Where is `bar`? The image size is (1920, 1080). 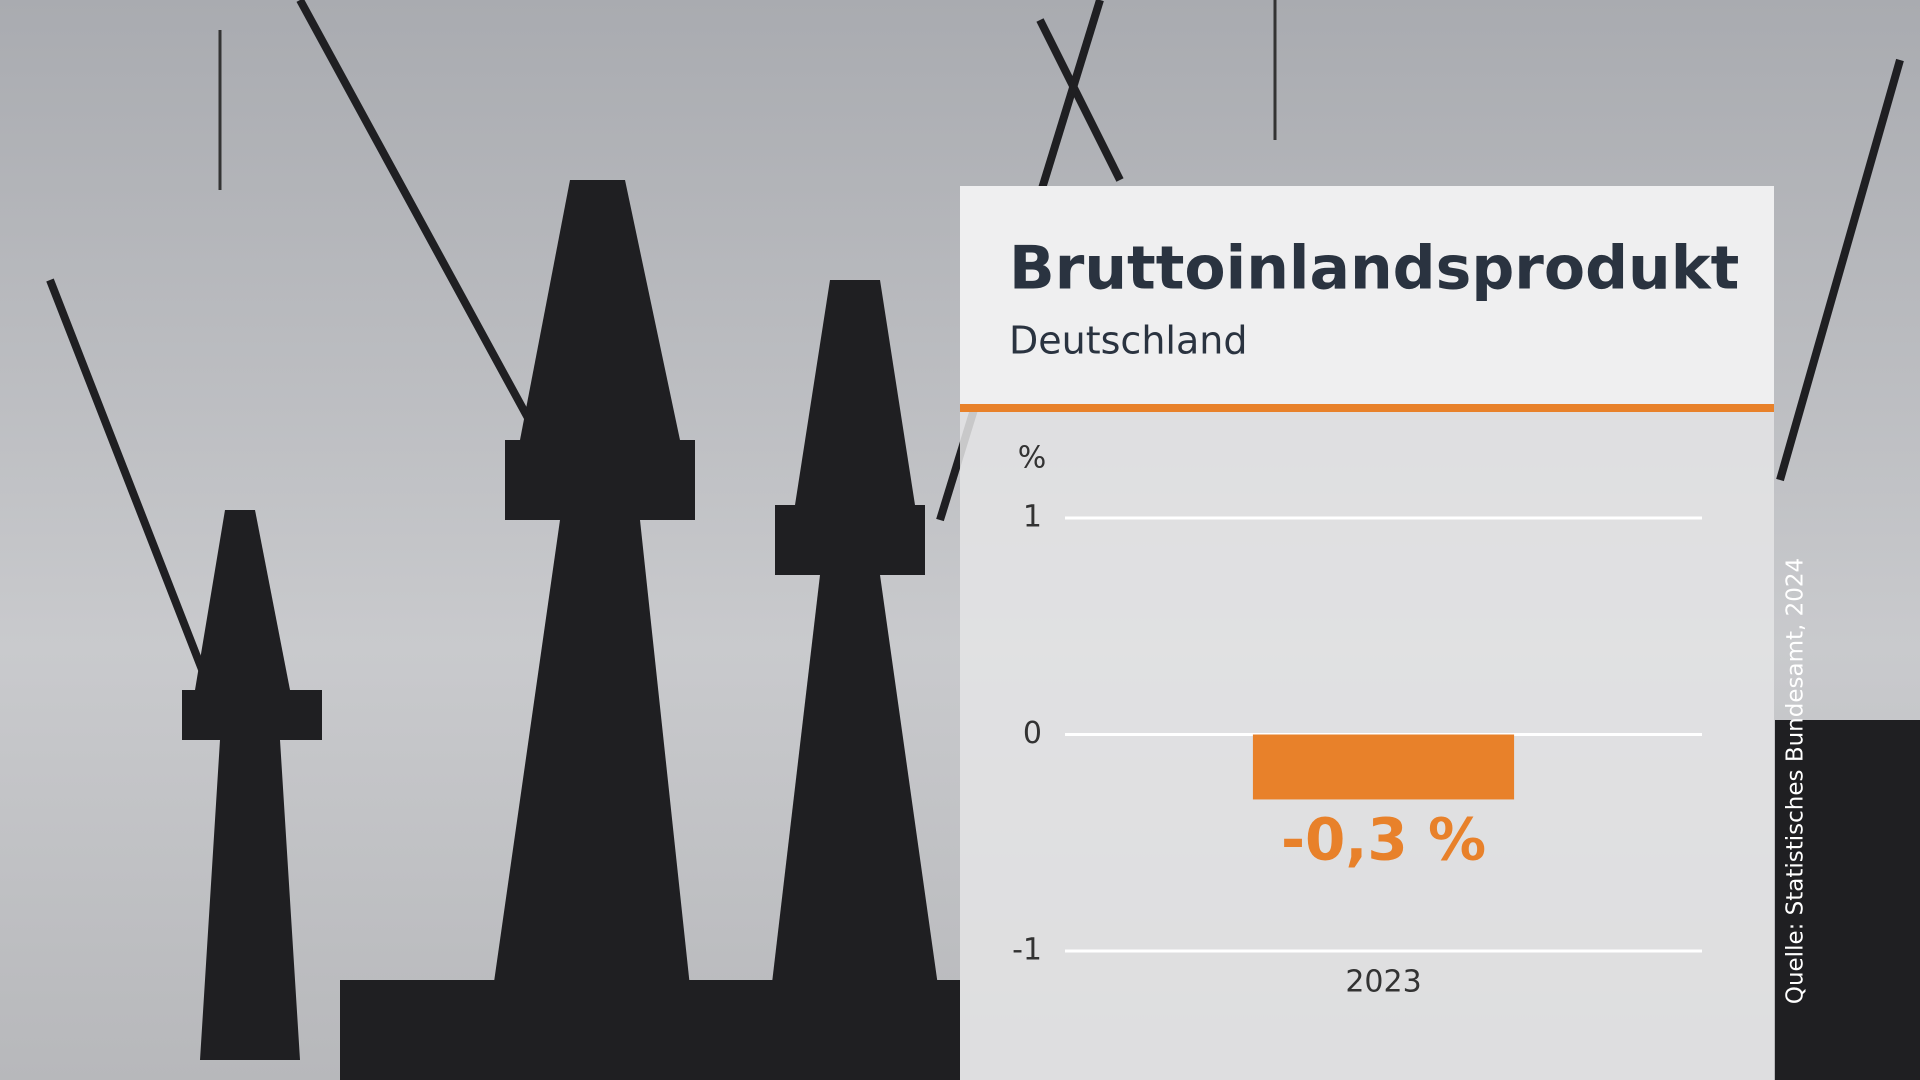
bar is located at coordinates (1383, 767).